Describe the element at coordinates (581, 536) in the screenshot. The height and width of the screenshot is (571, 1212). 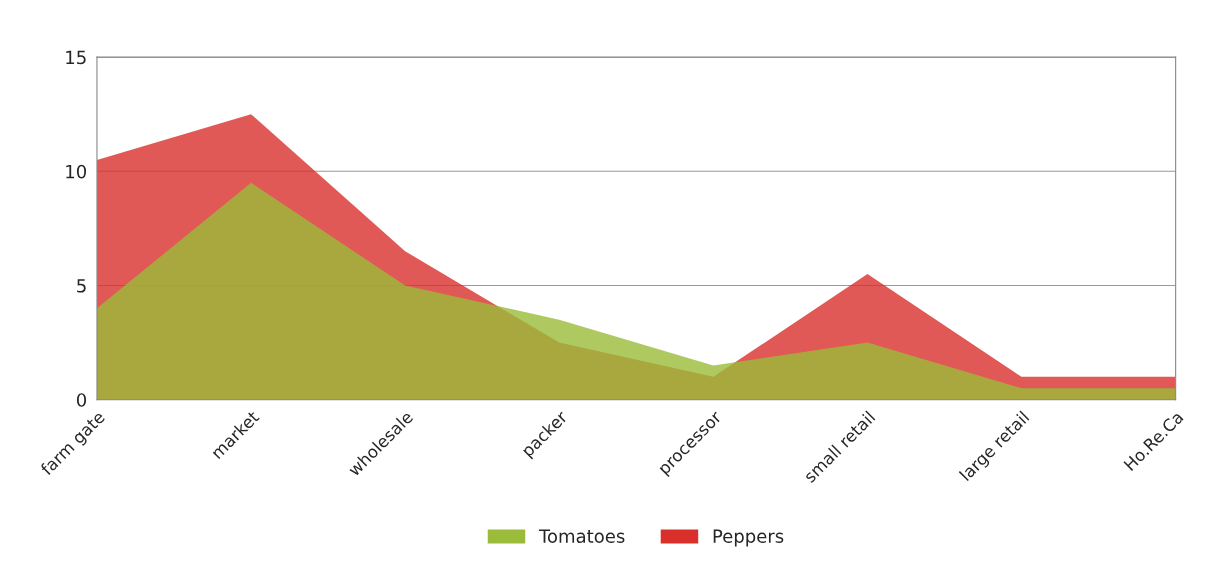
I see `legend-label: Tomatoes` at that location.